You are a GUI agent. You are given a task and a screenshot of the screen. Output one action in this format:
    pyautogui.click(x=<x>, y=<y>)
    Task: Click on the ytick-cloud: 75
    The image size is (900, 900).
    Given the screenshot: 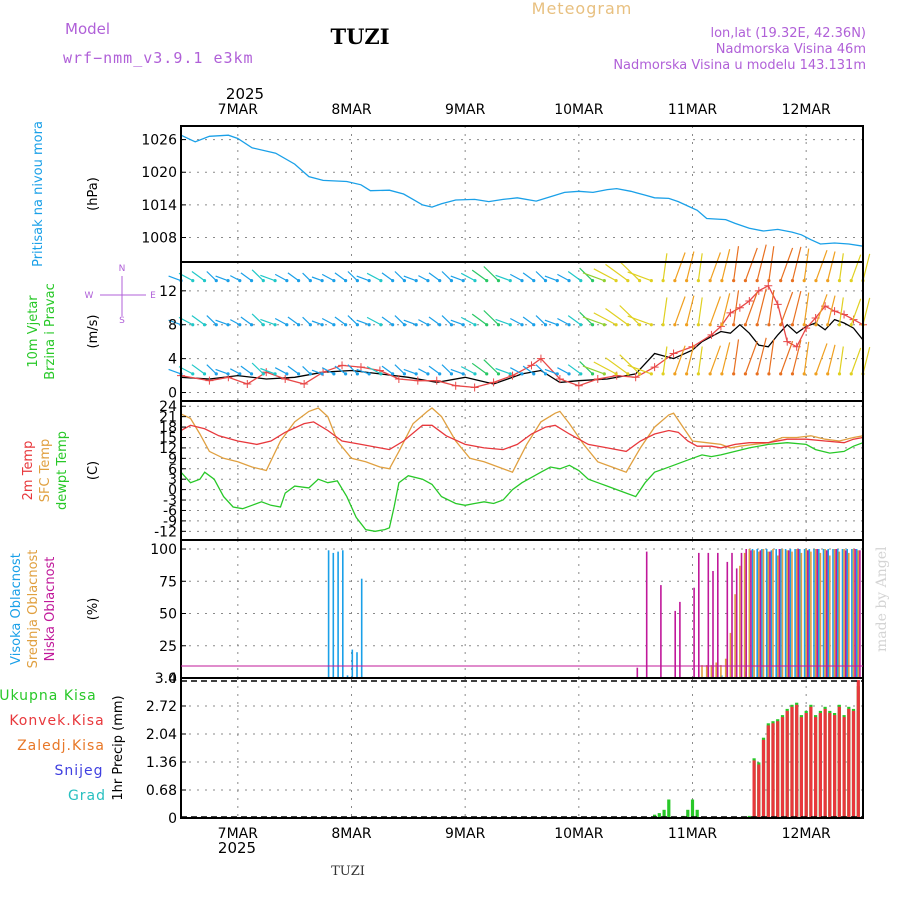 What is the action you would take?
    pyautogui.click(x=168, y=582)
    